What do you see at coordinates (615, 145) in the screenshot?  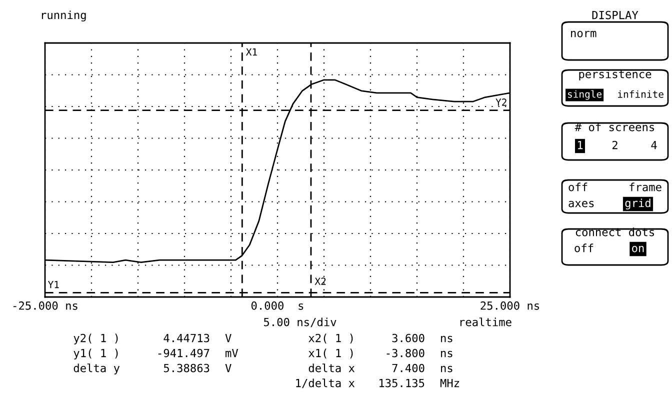 I see `text: 2` at bounding box center [615, 145].